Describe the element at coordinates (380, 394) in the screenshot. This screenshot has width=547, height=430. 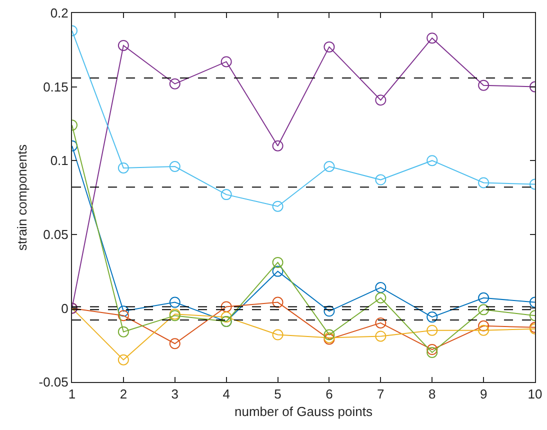
I see `x-tick-label: 7` at that location.